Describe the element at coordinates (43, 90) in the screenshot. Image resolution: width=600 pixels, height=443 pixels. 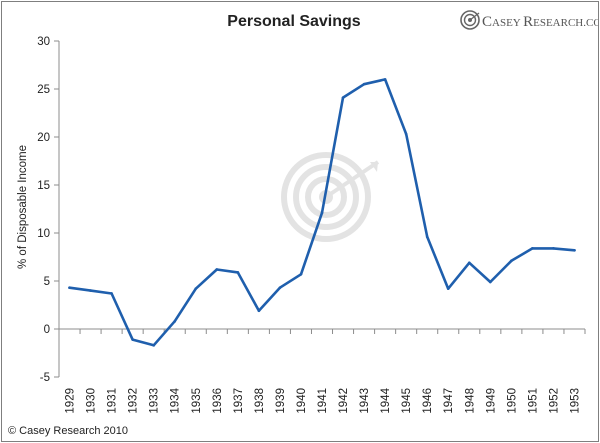
I see `y-tick-label: 25` at that location.